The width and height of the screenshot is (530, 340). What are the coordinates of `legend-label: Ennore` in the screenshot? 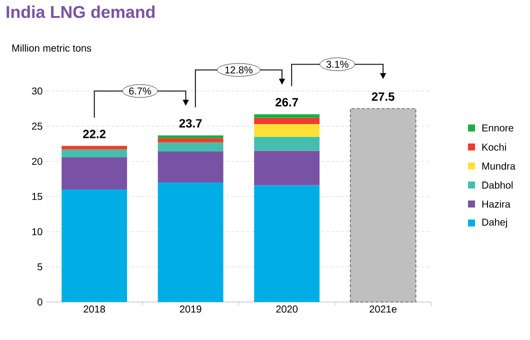 It's located at (498, 128).